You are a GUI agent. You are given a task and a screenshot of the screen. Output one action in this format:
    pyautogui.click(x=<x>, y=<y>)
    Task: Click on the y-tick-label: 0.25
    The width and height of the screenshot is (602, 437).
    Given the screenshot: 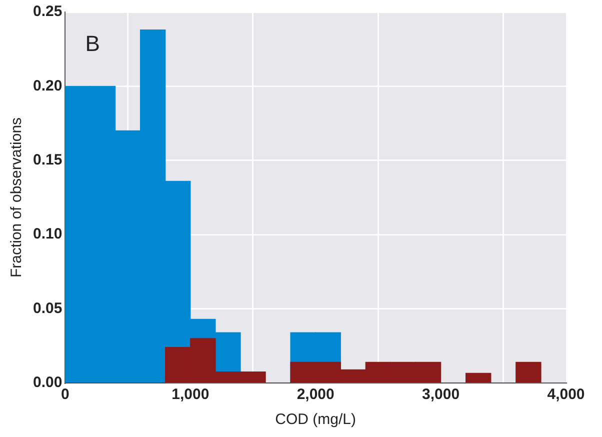 What is the action you would take?
    pyautogui.click(x=47, y=11)
    